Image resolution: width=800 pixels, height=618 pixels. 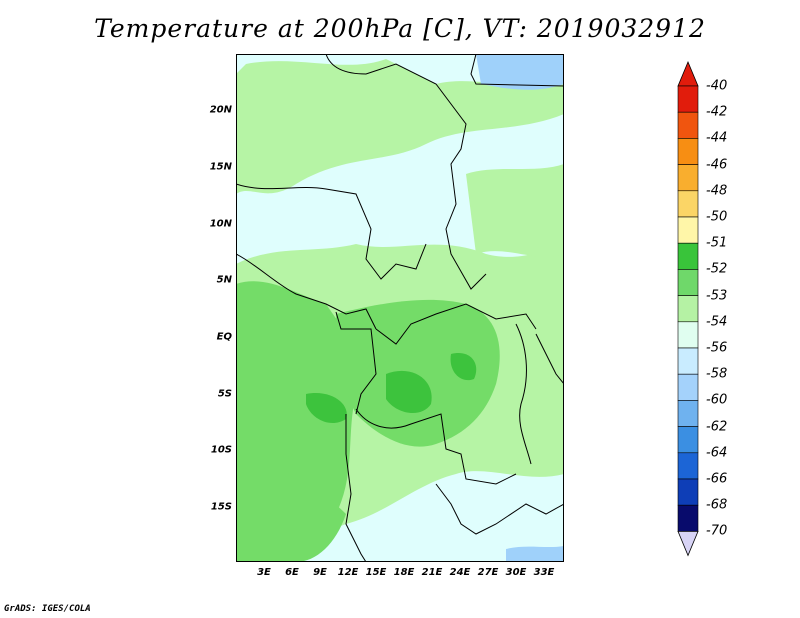 What do you see at coordinates (221, 507) in the screenshot?
I see `lat-label: 15S` at bounding box center [221, 507].